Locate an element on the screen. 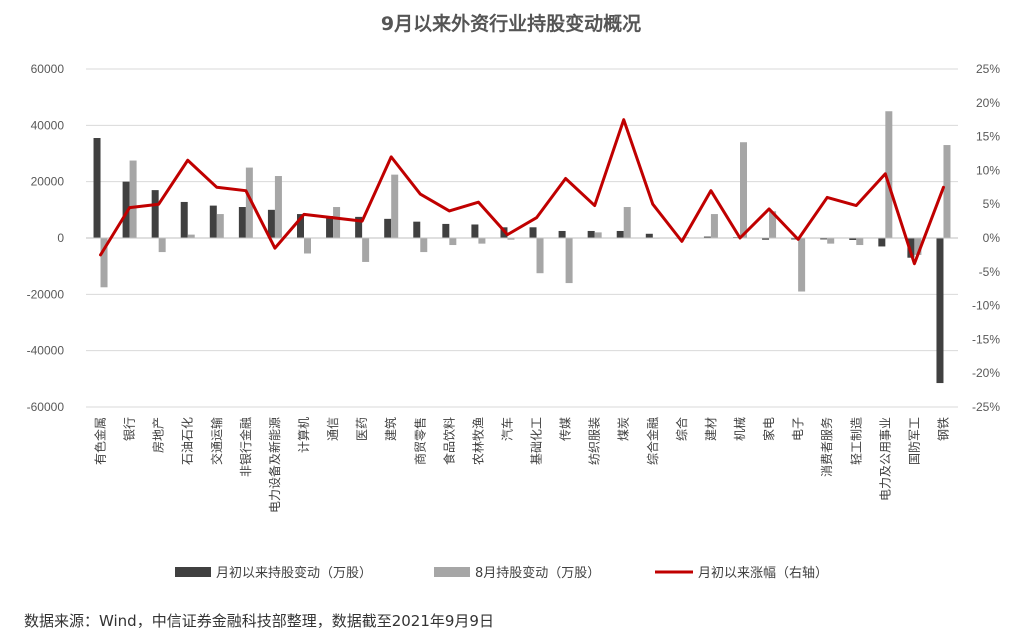  category-label: 机械 is located at coordinates (739, 429).